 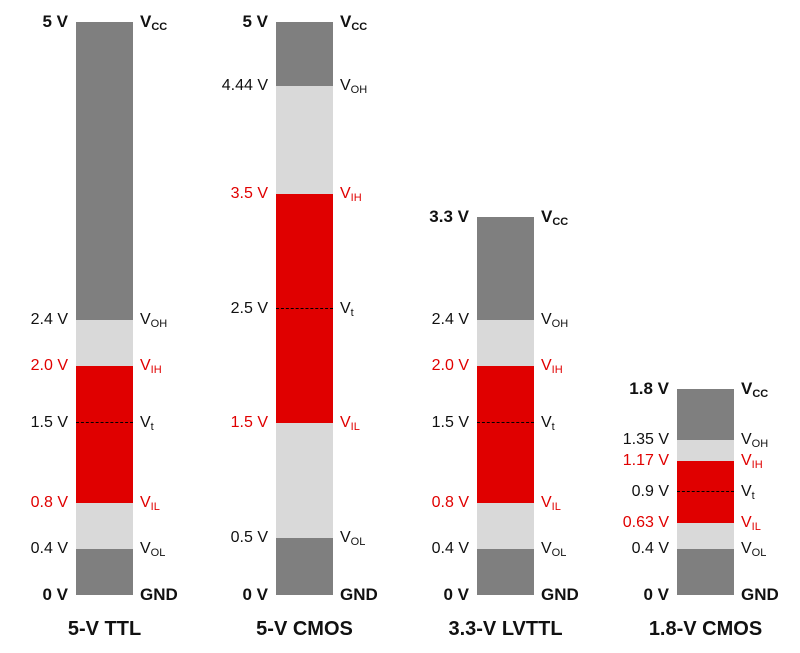 I want to click on lvttl33-voltage-label: 0 V, so click(x=456, y=594).